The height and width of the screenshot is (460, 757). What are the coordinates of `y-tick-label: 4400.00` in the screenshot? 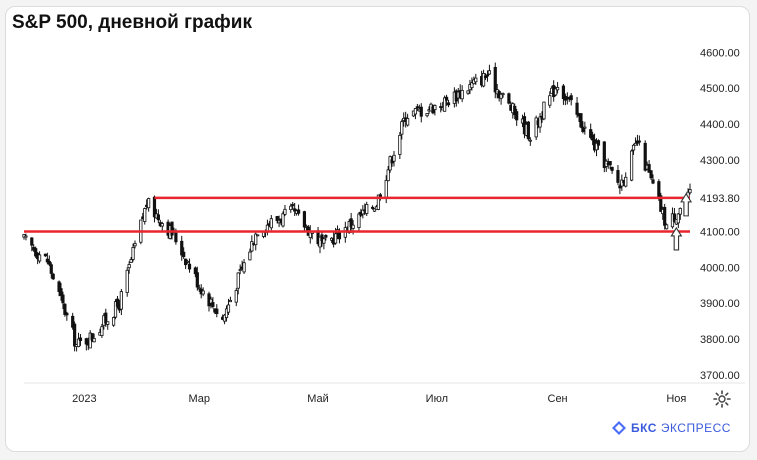 It's located at (720, 125).